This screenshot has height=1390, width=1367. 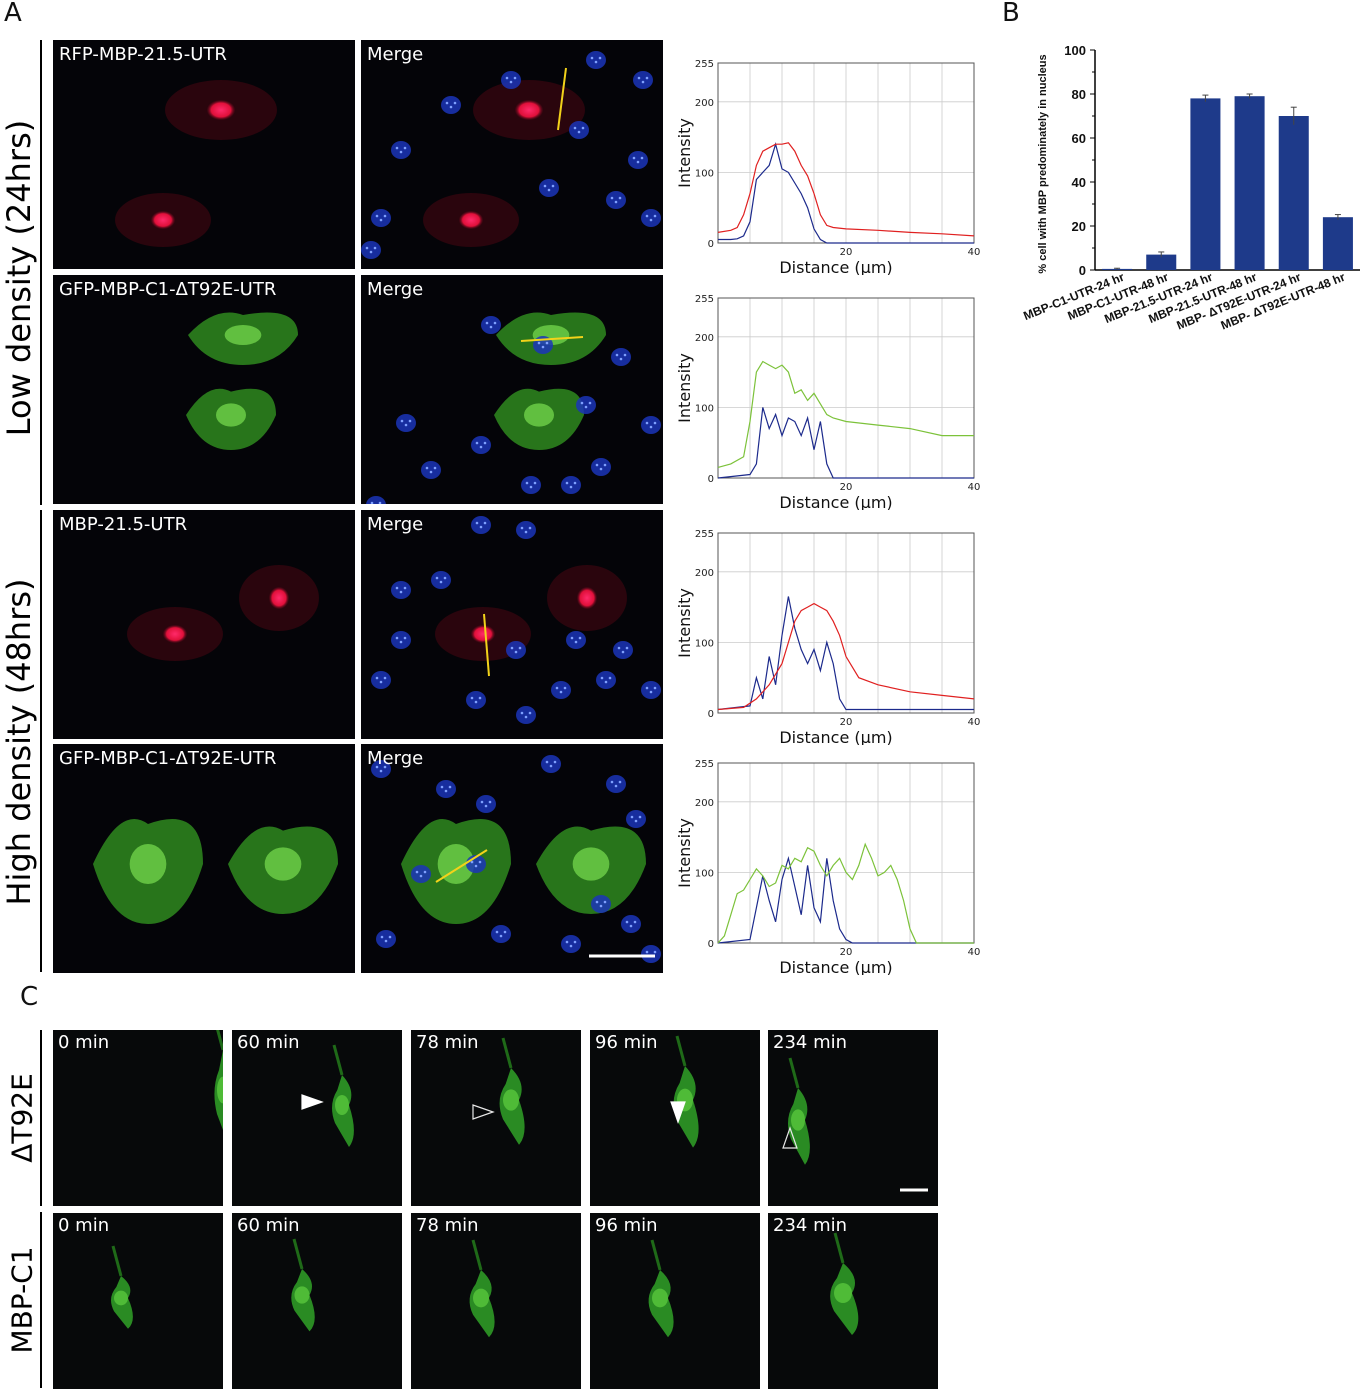 What do you see at coordinates (835, 736) in the screenshot?
I see `x-axis-label: Distance (µm)` at bounding box center [835, 736].